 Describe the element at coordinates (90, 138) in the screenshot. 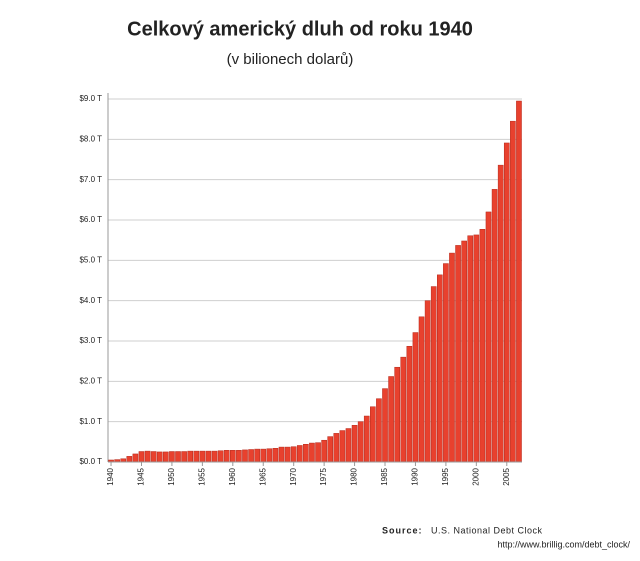

I see `y-tick-label: $8.0 T` at that location.